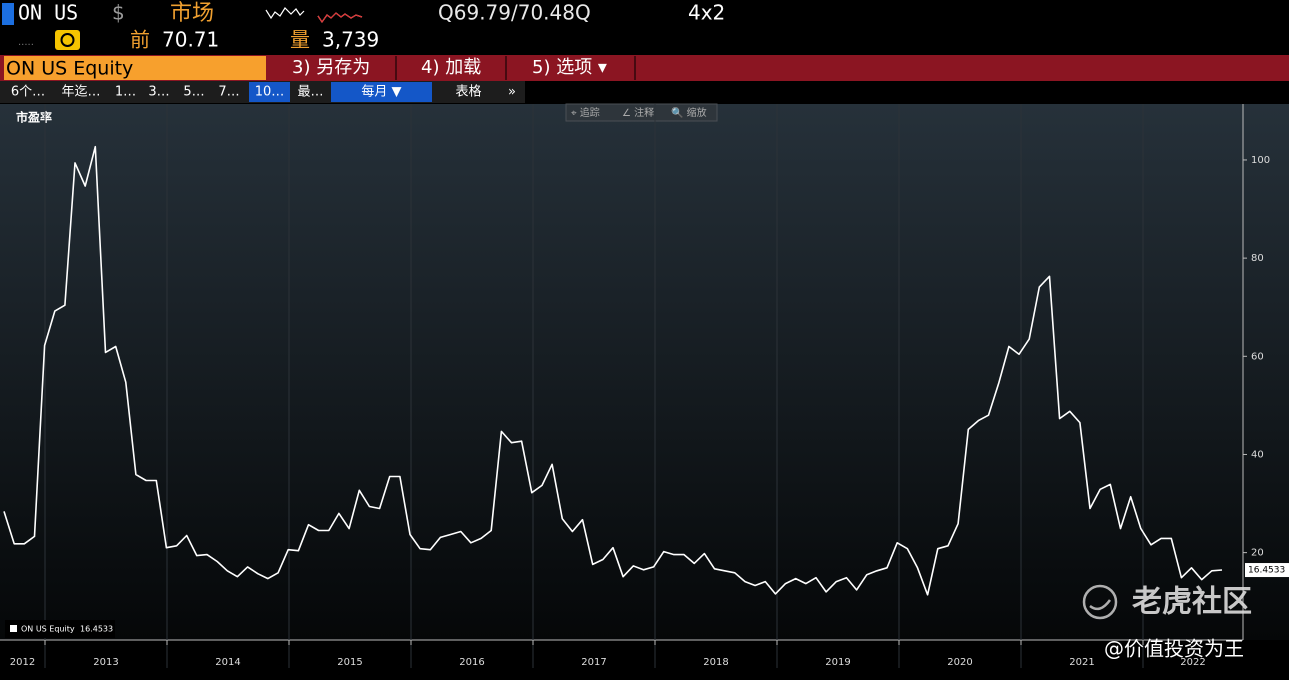  What do you see at coordinates (1257, 553) in the screenshot?
I see `y-tick-label: 20` at bounding box center [1257, 553].